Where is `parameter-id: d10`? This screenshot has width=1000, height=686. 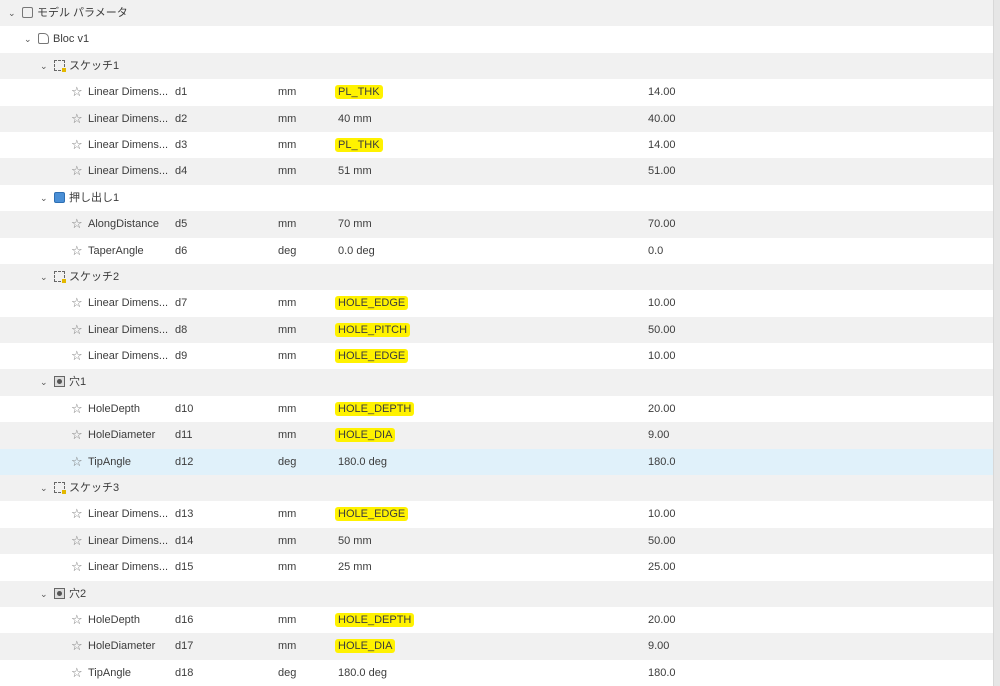 parameter-id: d10 is located at coordinates (184, 408).